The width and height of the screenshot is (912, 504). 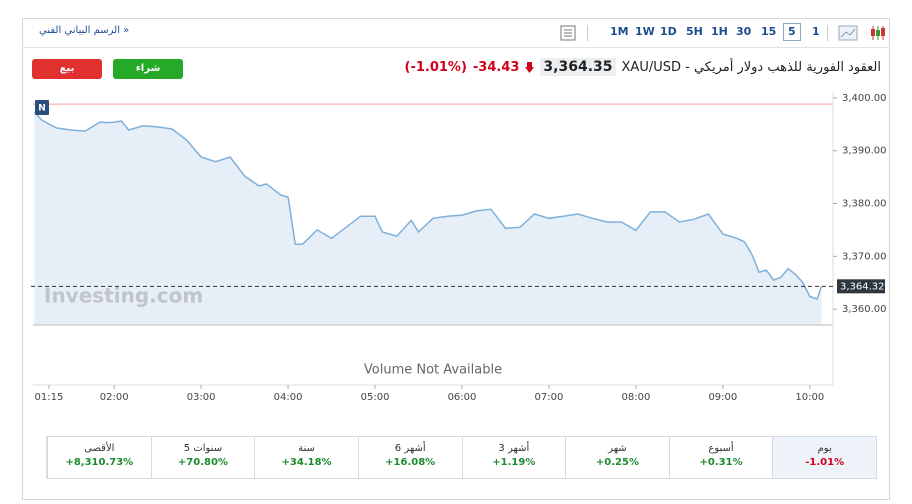 I want to click on badge-box, so click(x=42, y=107).